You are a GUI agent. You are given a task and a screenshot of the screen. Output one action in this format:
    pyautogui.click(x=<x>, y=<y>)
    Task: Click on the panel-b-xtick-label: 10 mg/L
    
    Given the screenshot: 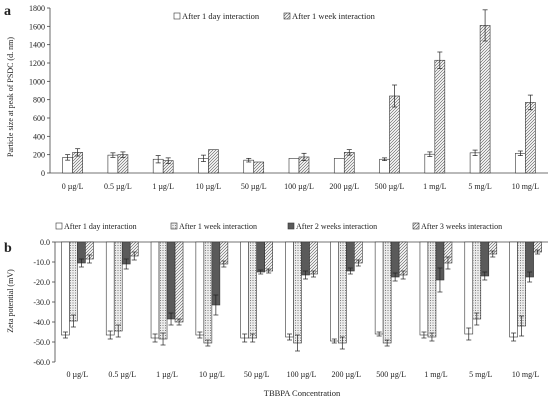 What is the action you would take?
    pyautogui.click(x=525, y=374)
    